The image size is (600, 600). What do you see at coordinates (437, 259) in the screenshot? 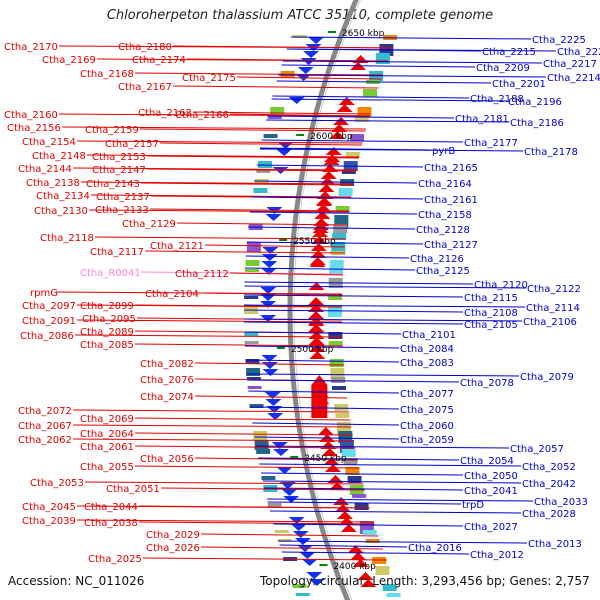
I see `reverse-gene-label: Ctha_2126` at bounding box center [437, 259].